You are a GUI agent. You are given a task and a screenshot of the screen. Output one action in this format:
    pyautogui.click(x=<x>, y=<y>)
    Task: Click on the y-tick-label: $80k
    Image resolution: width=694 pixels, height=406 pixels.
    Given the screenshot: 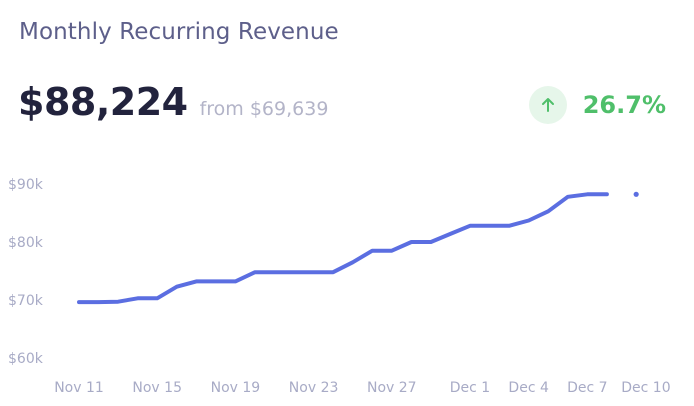 What is the action you would take?
    pyautogui.click(x=26, y=243)
    